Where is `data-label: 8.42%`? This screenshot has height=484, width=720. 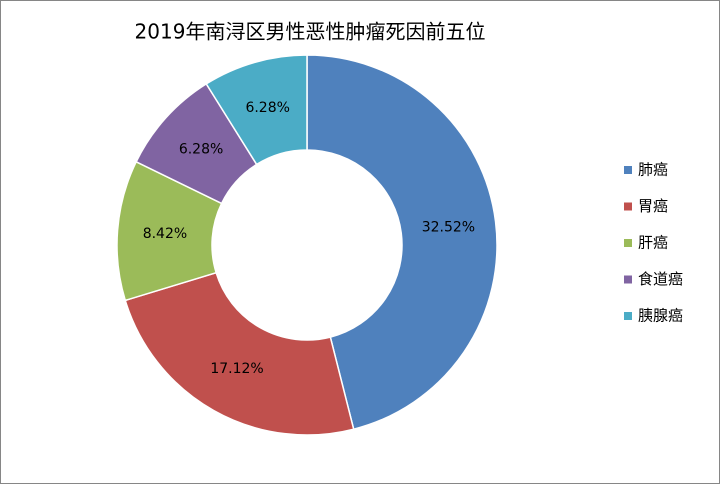 data-label: 8.42% is located at coordinates (165, 234).